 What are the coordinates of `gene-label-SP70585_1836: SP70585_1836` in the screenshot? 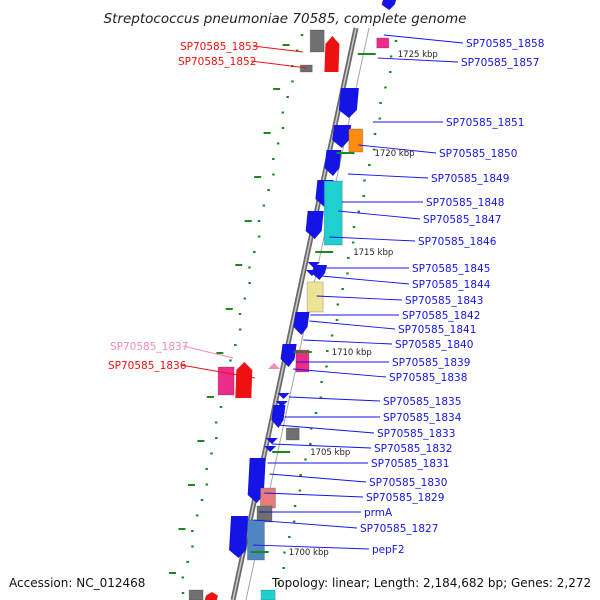 It's located at (147, 366).